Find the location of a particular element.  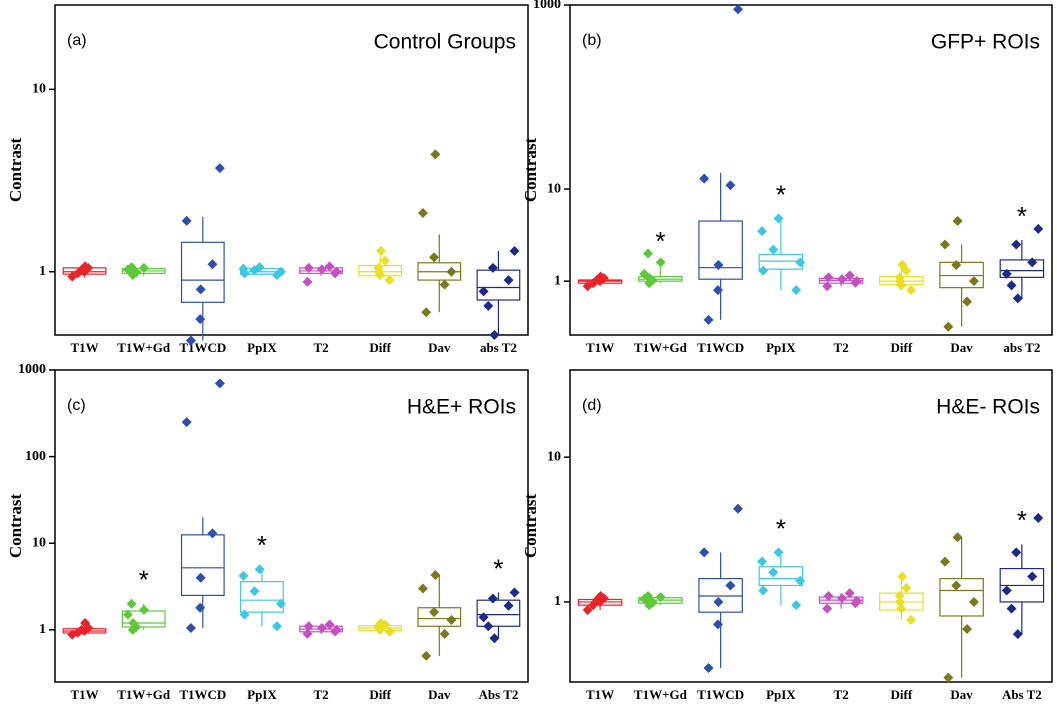

x-tick-label: T1W+Gd is located at coordinates (661, 347).